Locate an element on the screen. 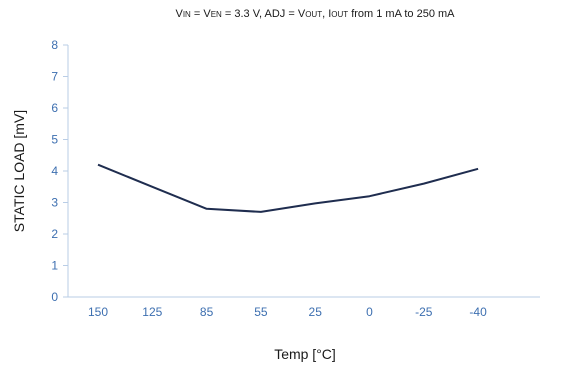 The height and width of the screenshot is (369, 562). series-layer is located at coordinates (288, 188).